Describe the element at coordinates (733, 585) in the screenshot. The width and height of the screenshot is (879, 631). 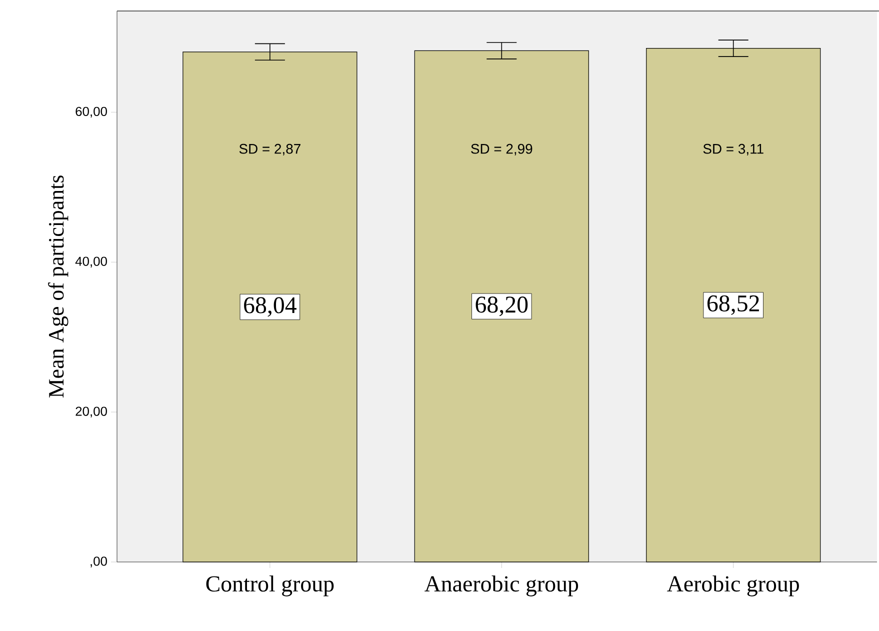
I see `x-tick-label: Aerobic group` at that location.